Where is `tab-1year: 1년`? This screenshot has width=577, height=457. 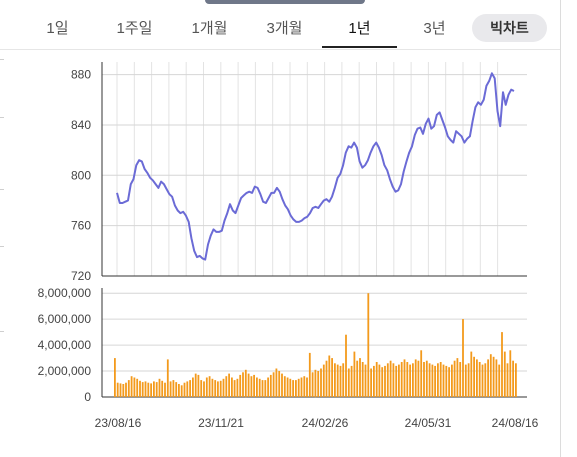
tab-1year: 1년 is located at coordinates (359, 28).